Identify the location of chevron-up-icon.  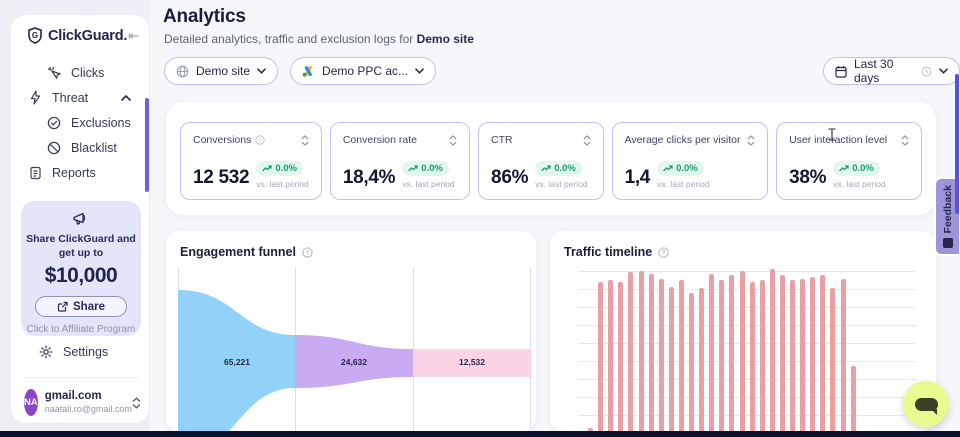
(126, 97).